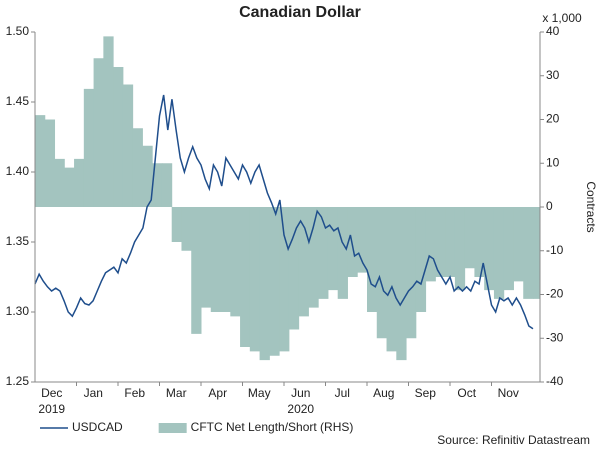  Describe the element at coordinates (97, 427) in the screenshot. I see `legend-label: USDCAD` at that location.